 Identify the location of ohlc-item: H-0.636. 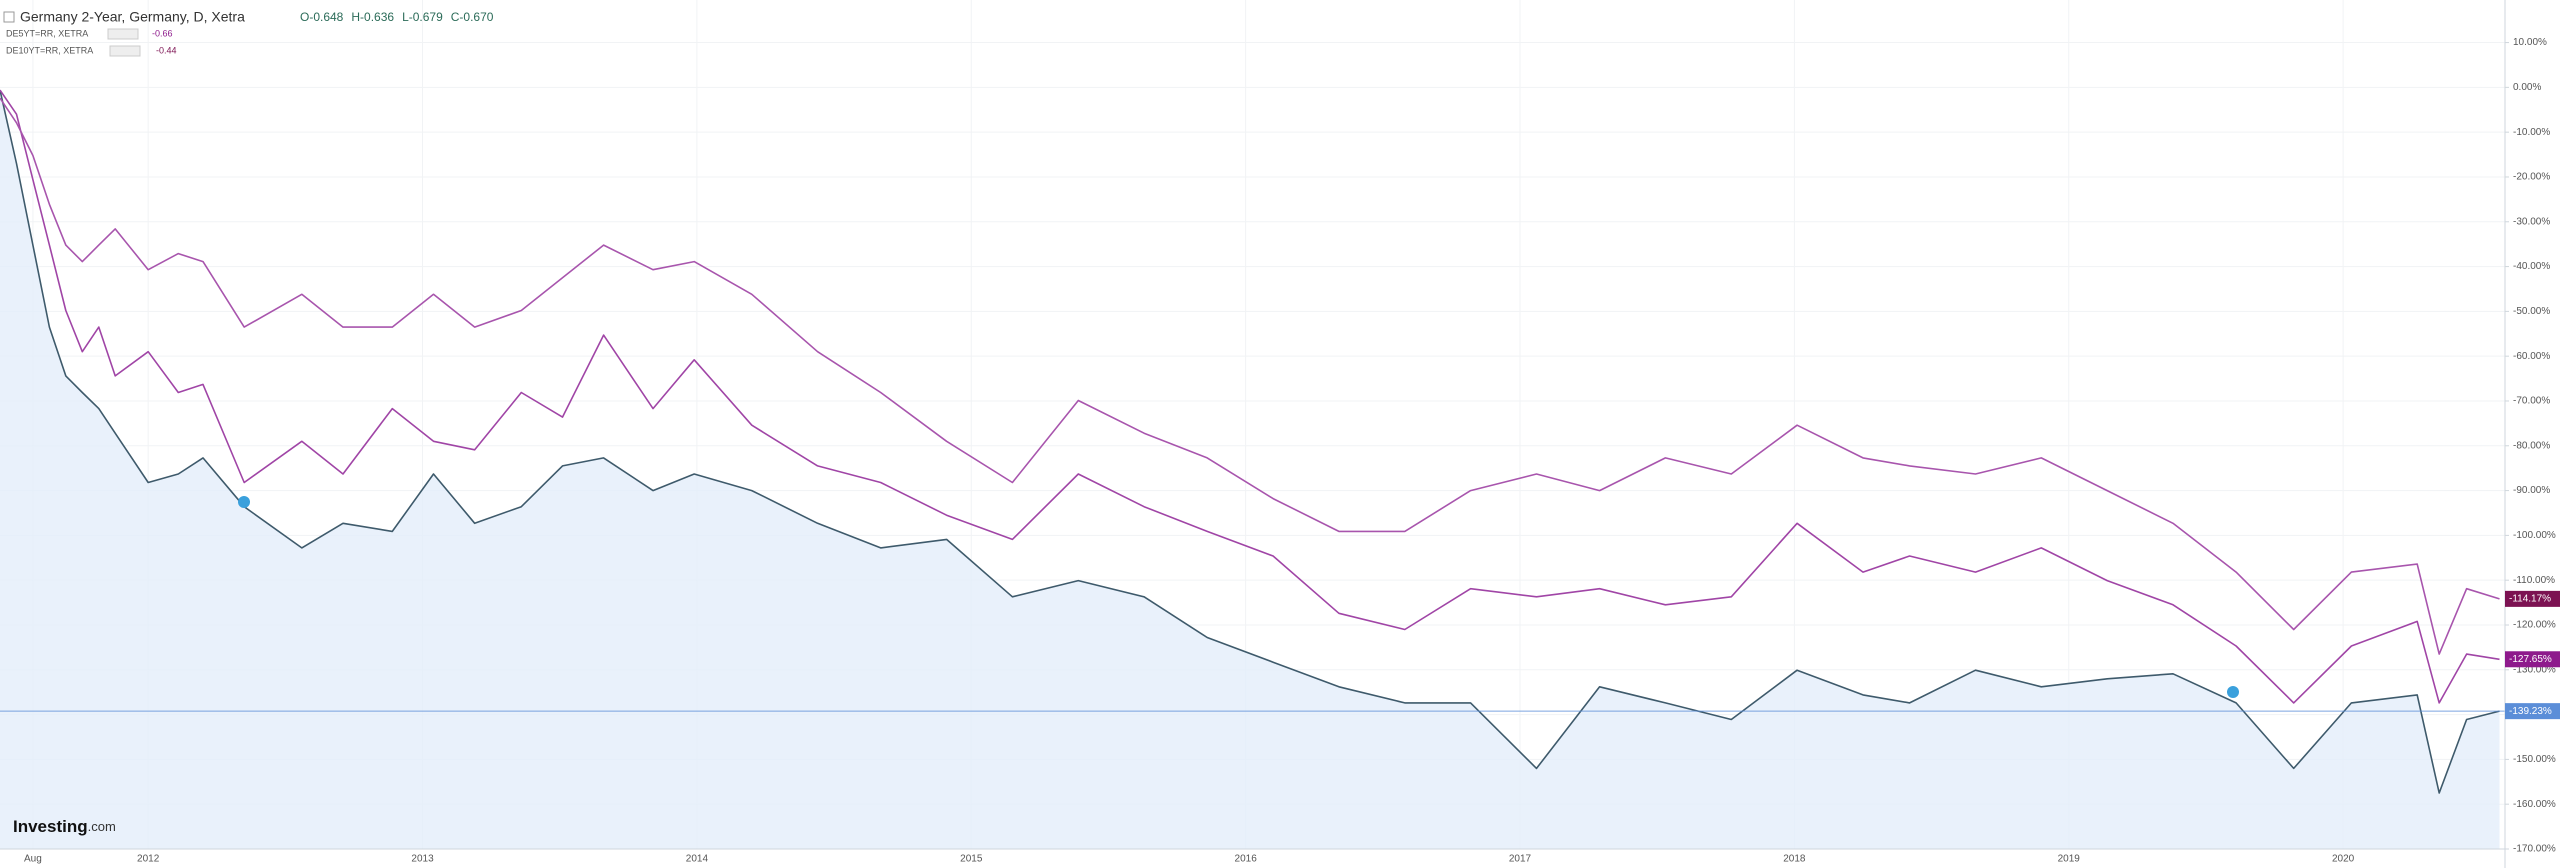
(372, 17).